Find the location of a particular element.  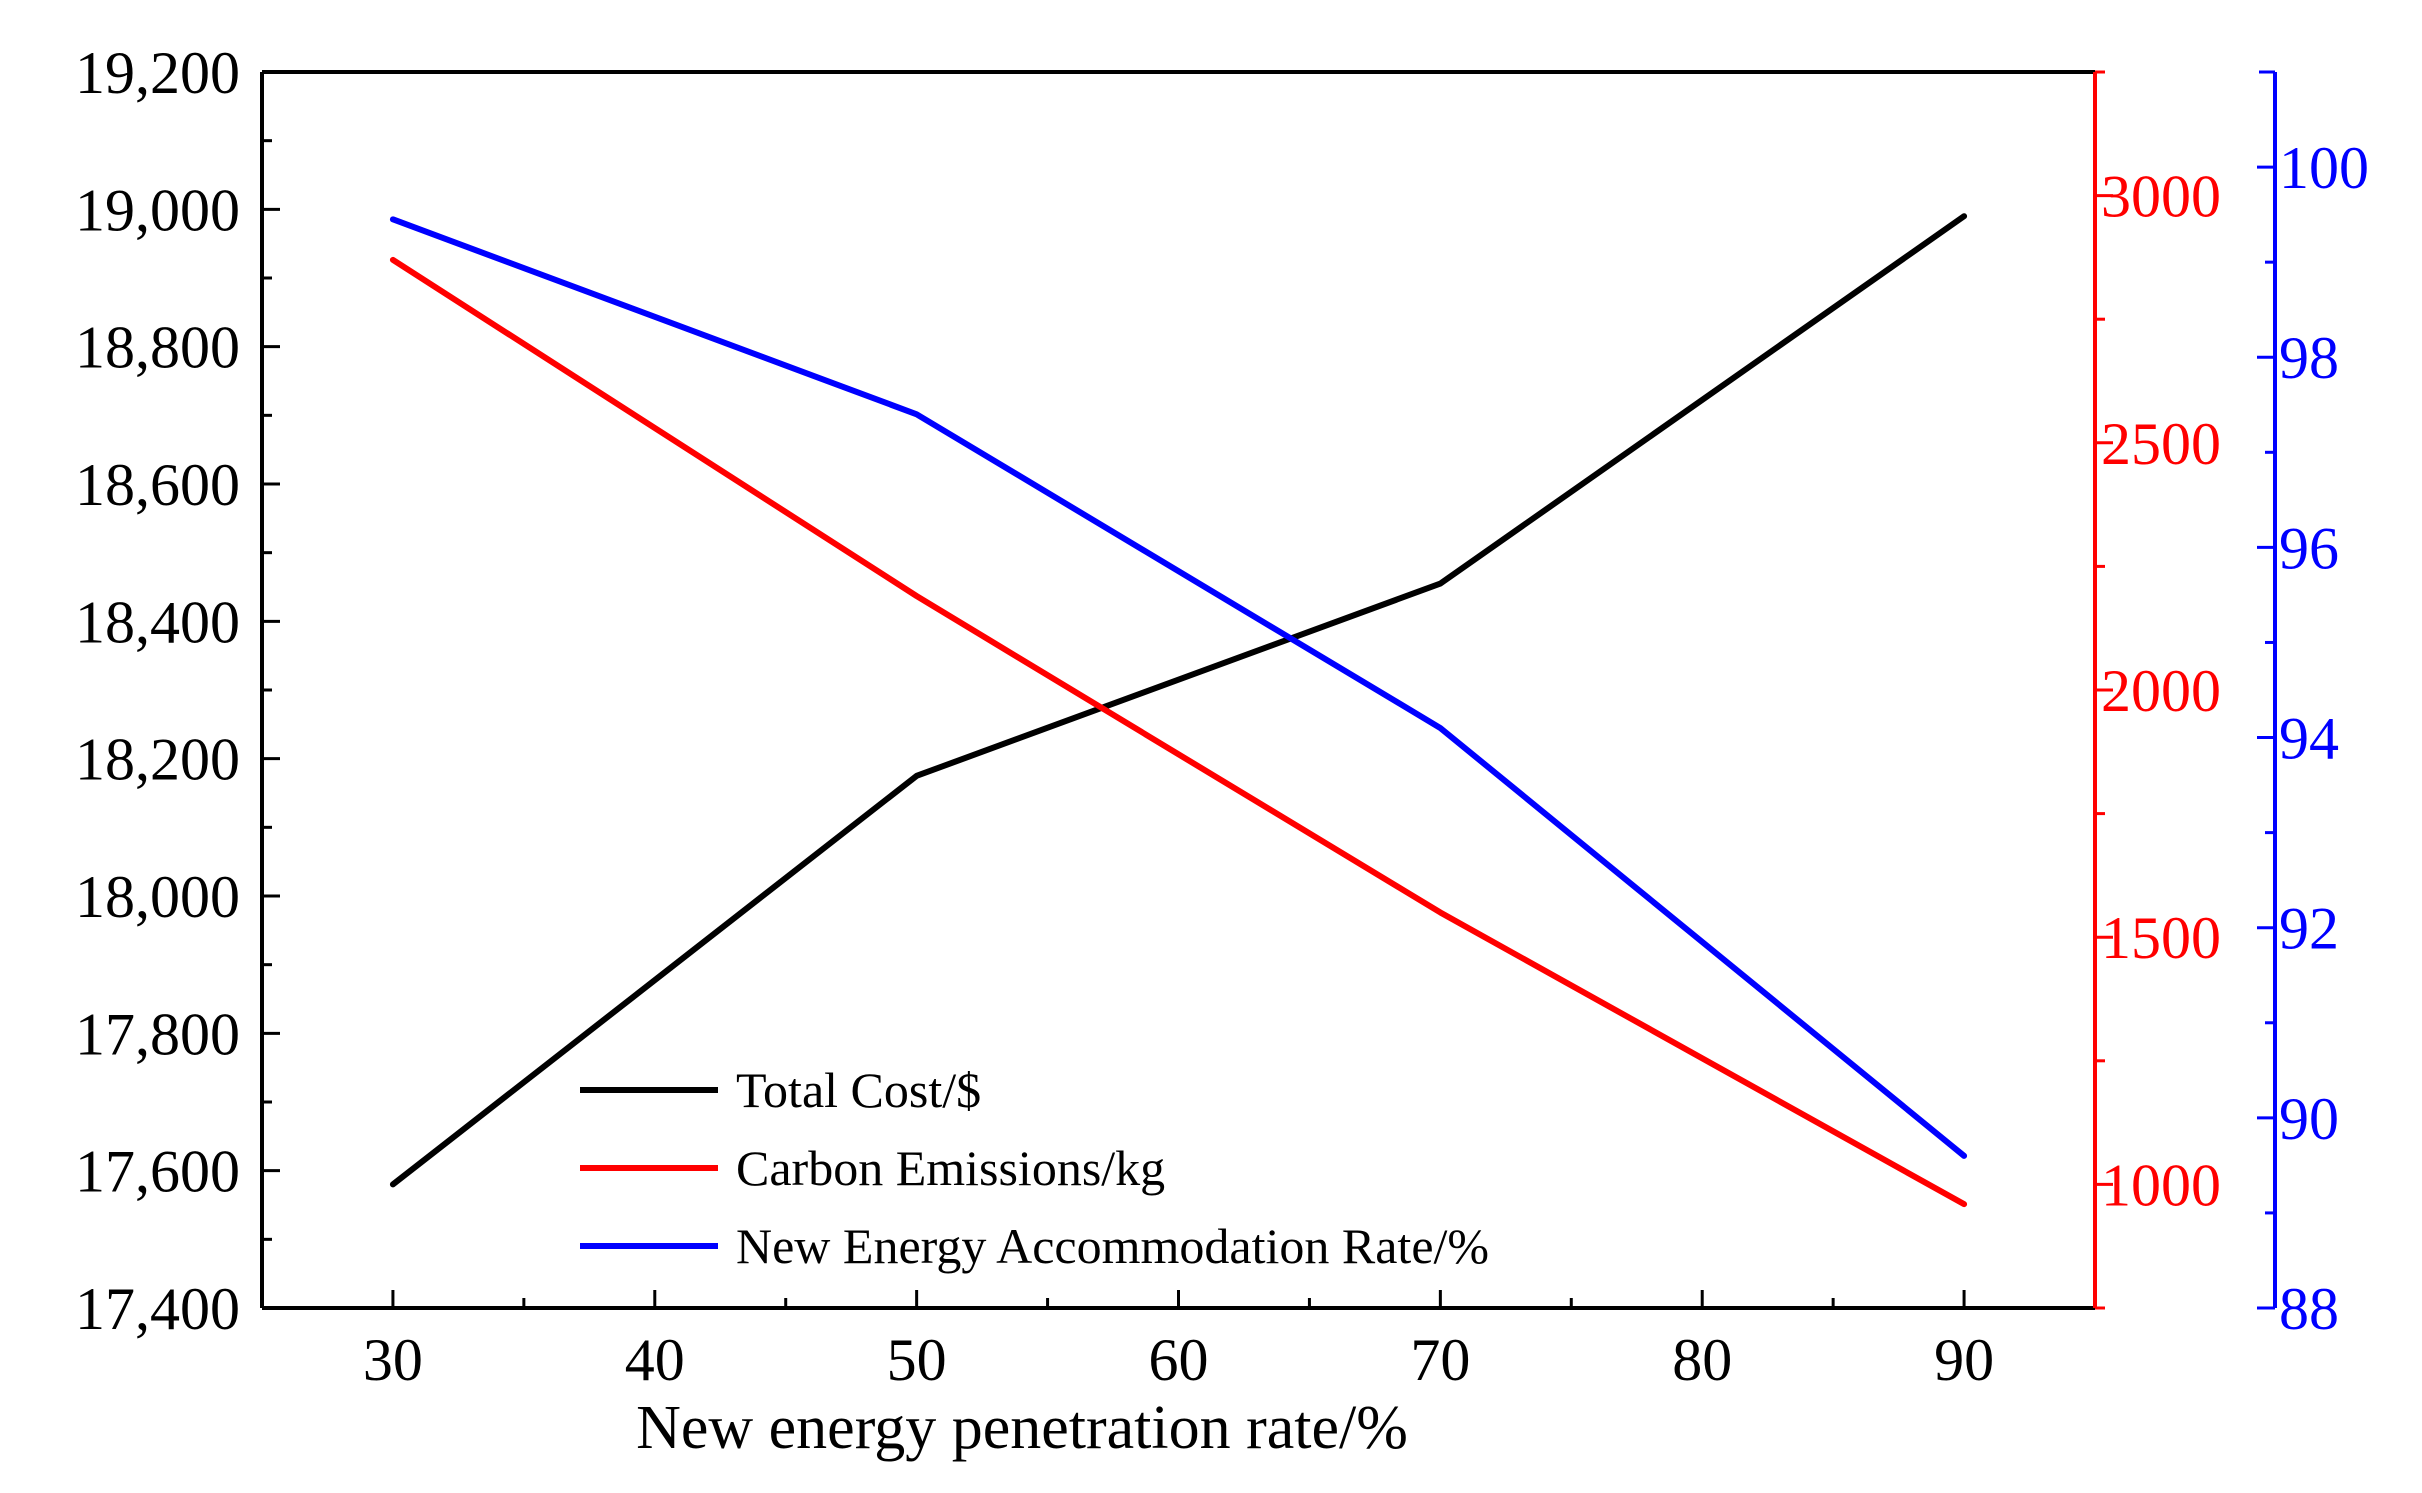

x-tick-label: 70 is located at coordinates (1440, 1360).